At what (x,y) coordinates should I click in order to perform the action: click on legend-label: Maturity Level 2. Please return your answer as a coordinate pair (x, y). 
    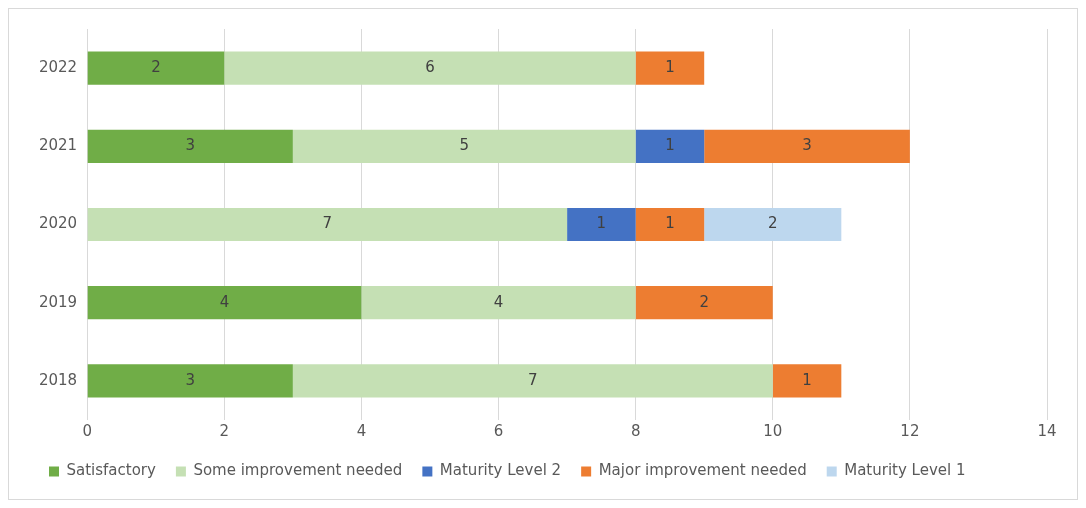
    Looking at the image, I should click on (500, 470).